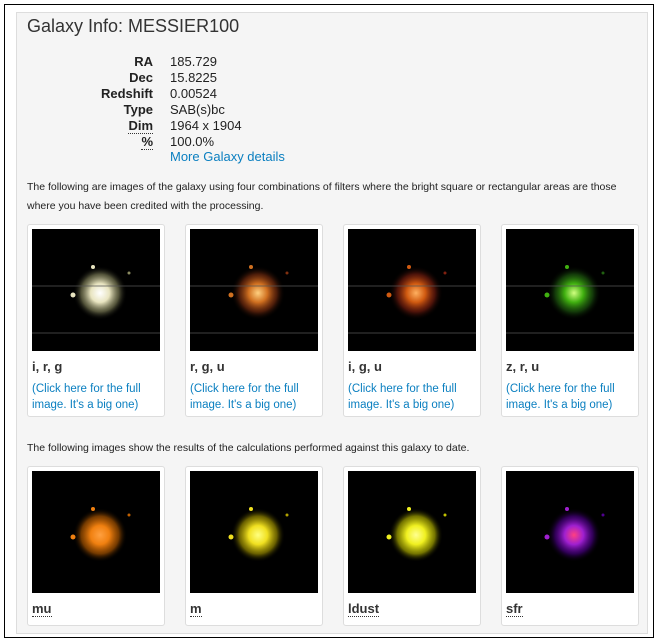  What do you see at coordinates (93, 126) in the screenshot?
I see `info-label: Dim` at bounding box center [93, 126].